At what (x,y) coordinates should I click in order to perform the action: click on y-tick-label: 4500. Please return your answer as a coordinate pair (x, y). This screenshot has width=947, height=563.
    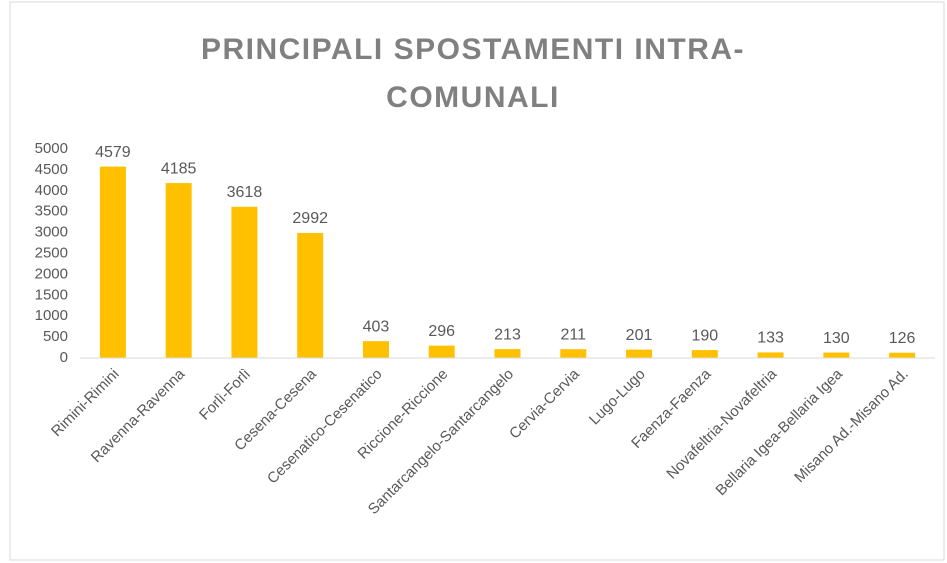
    Looking at the image, I should click on (51, 169).